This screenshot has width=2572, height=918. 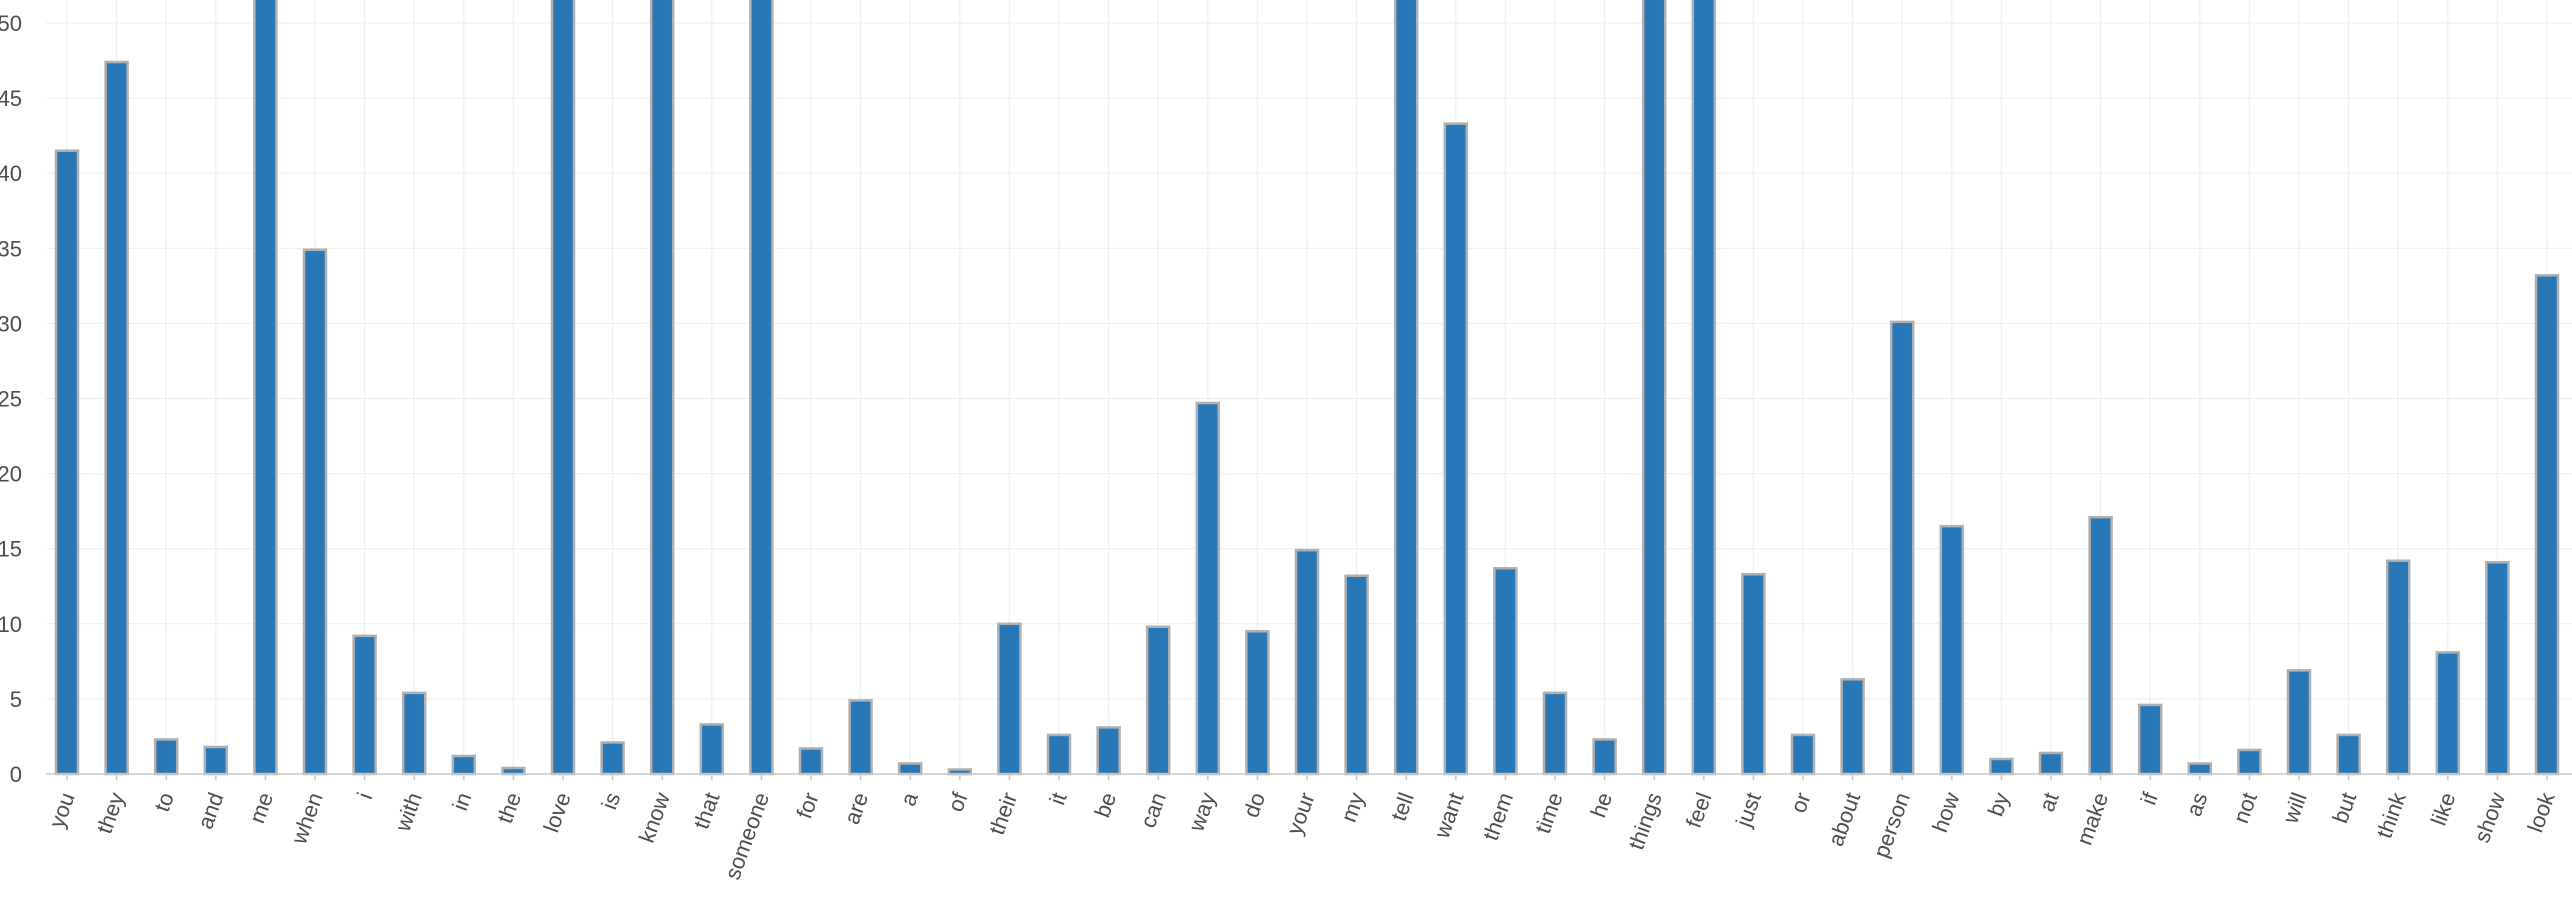 What do you see at coordinates (1356, 675) in the screenshot?
I see `bar-my` at bounding box center [1356, 675].